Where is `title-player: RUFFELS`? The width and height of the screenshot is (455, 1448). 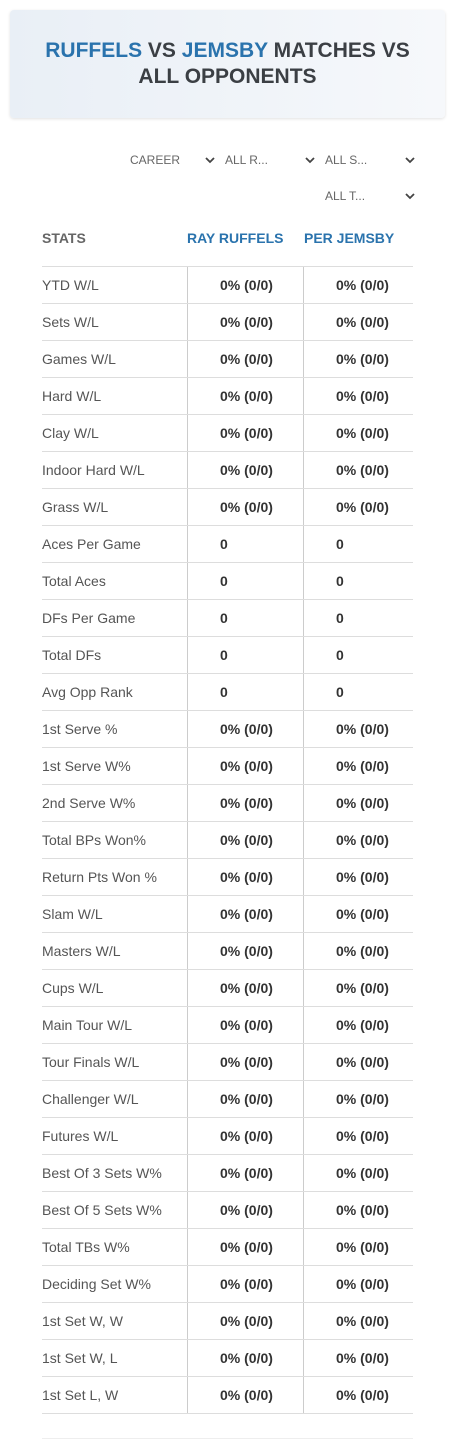 title-player: RUFFELS is located at coordinates (94, 50).